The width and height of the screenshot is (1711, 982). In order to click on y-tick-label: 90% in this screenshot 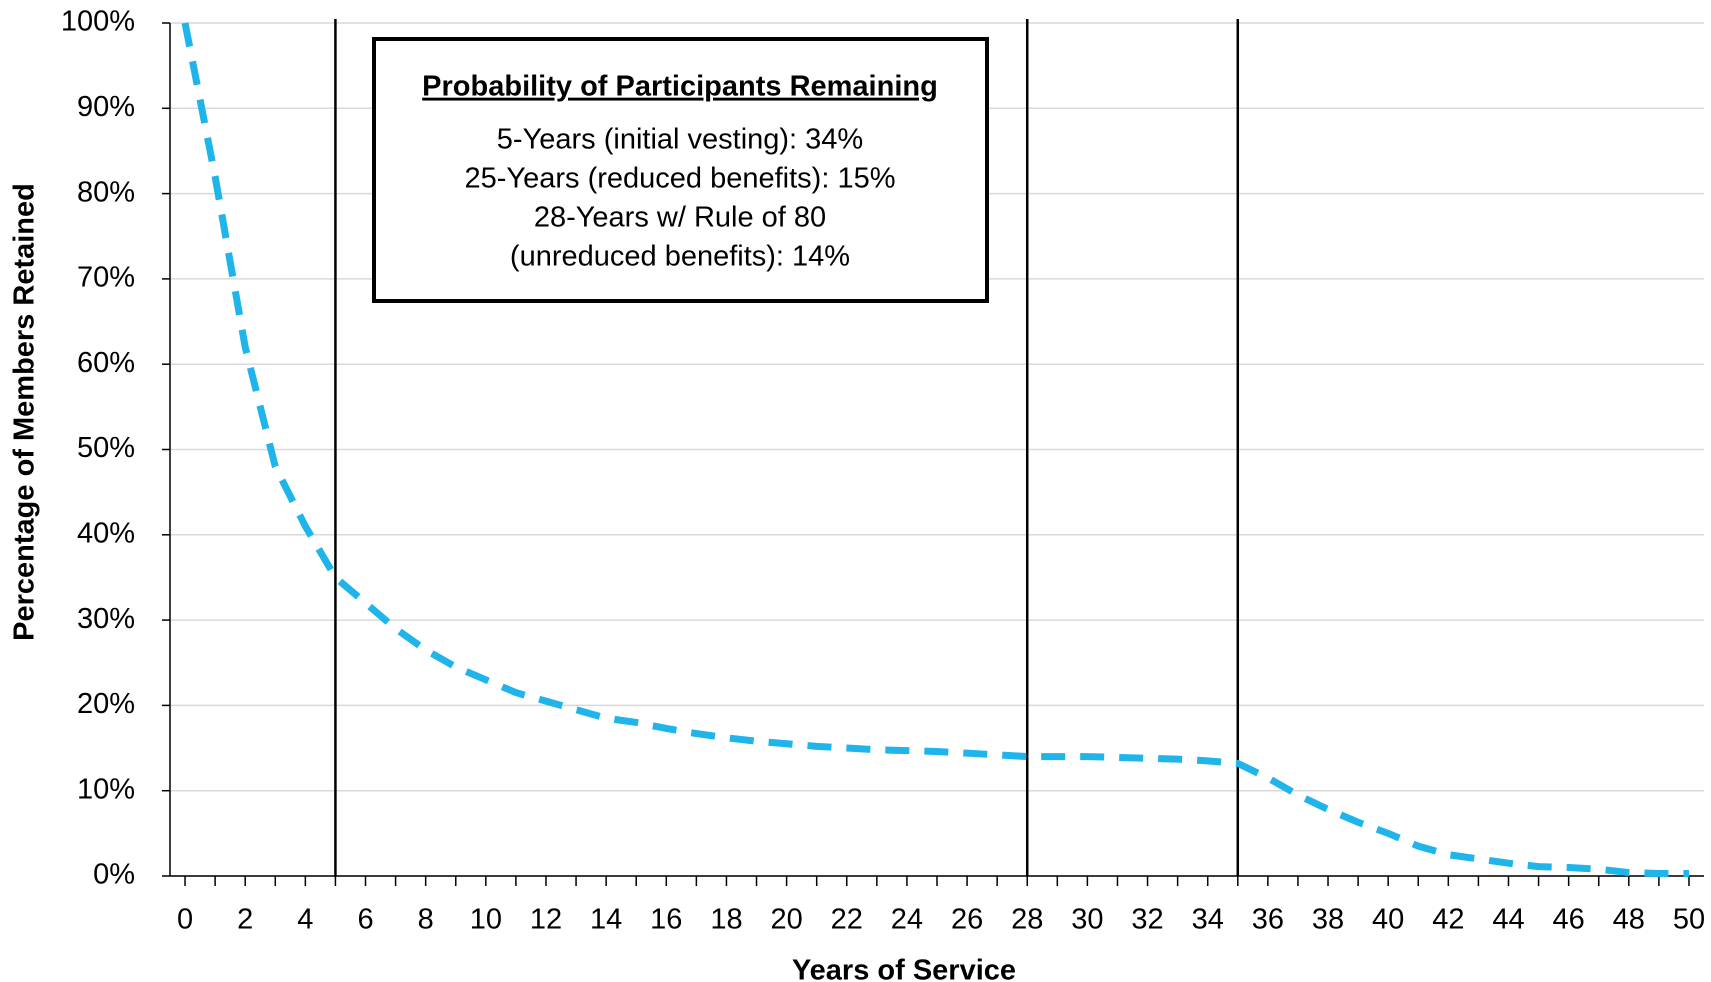, I will do `click(106, 107)`.